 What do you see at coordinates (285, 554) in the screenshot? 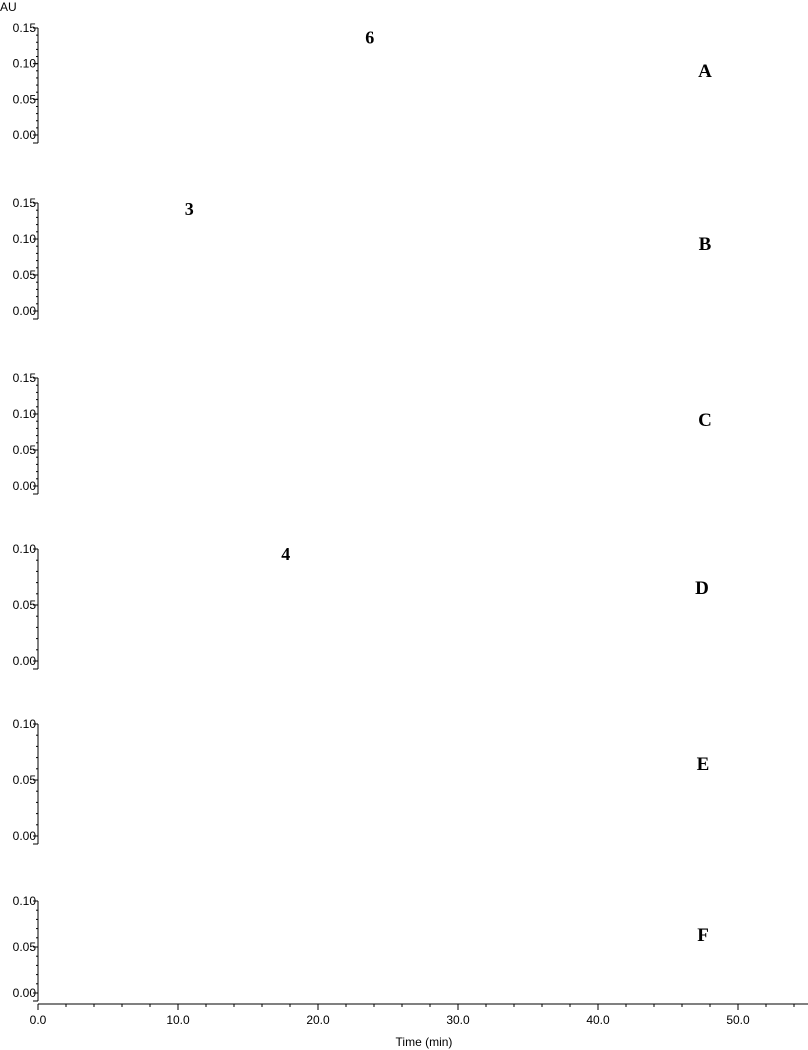
I see `peak-label: 4` at bounding box center [285, 554].